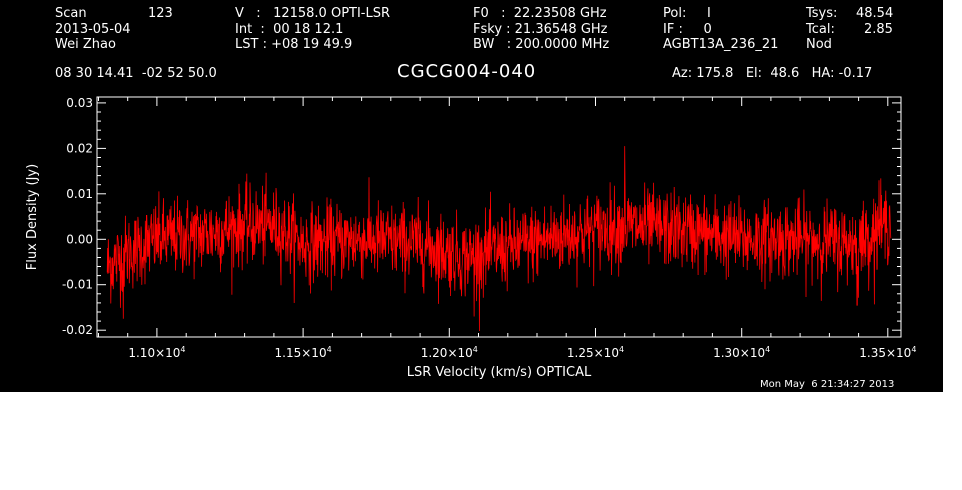 Image resolution: width=962 pixels, height=490 pixels. I want to click on obs-mode: Nod, so click(819, 44).